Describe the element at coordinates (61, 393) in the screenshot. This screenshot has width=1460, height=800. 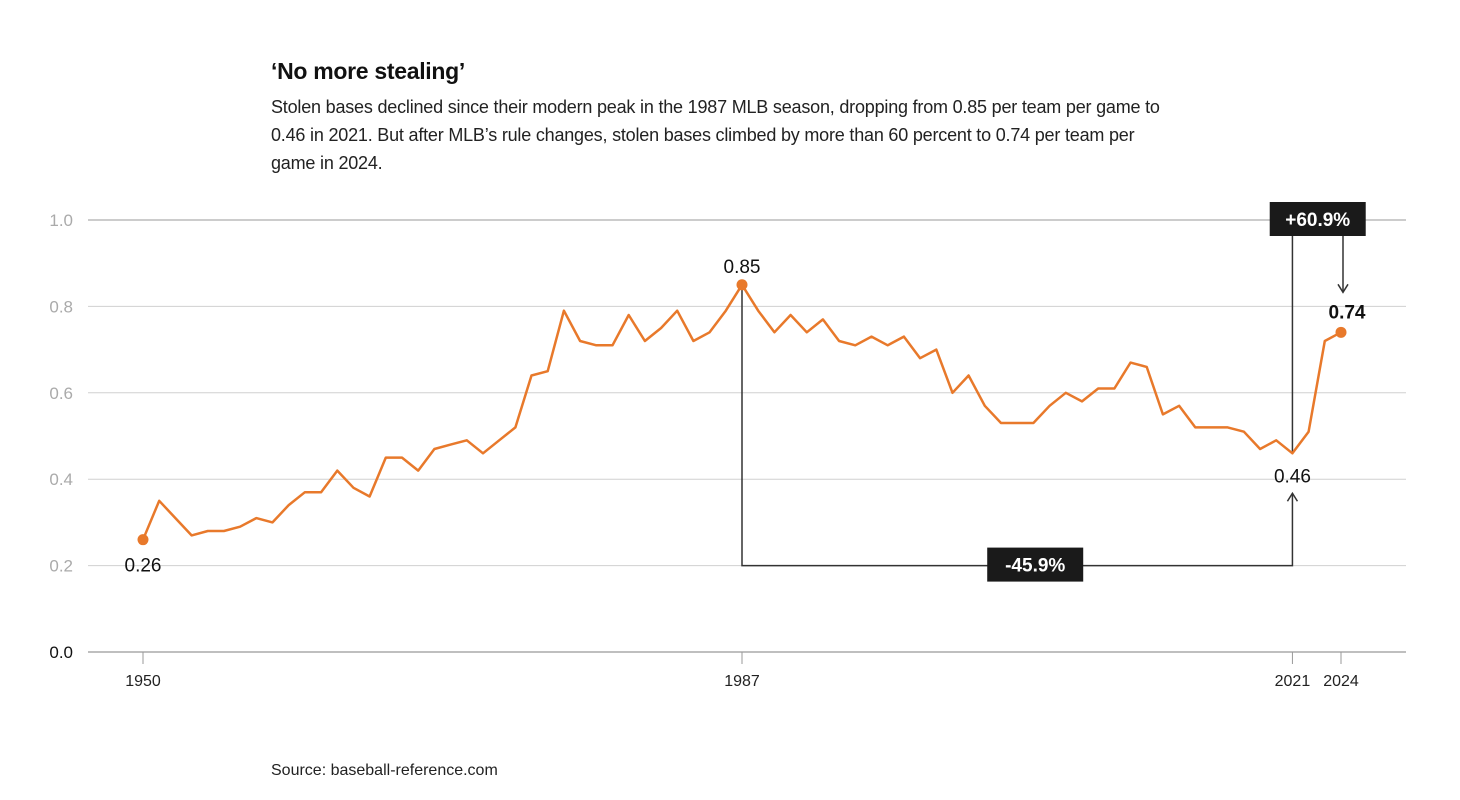
I see `y-tick-label: 0.6` at that location.